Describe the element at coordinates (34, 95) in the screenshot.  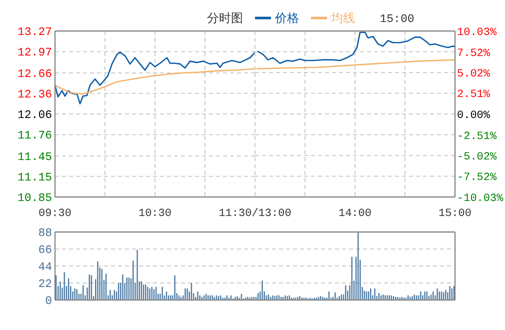
I see `y-tick-label: 12.36` at that location.